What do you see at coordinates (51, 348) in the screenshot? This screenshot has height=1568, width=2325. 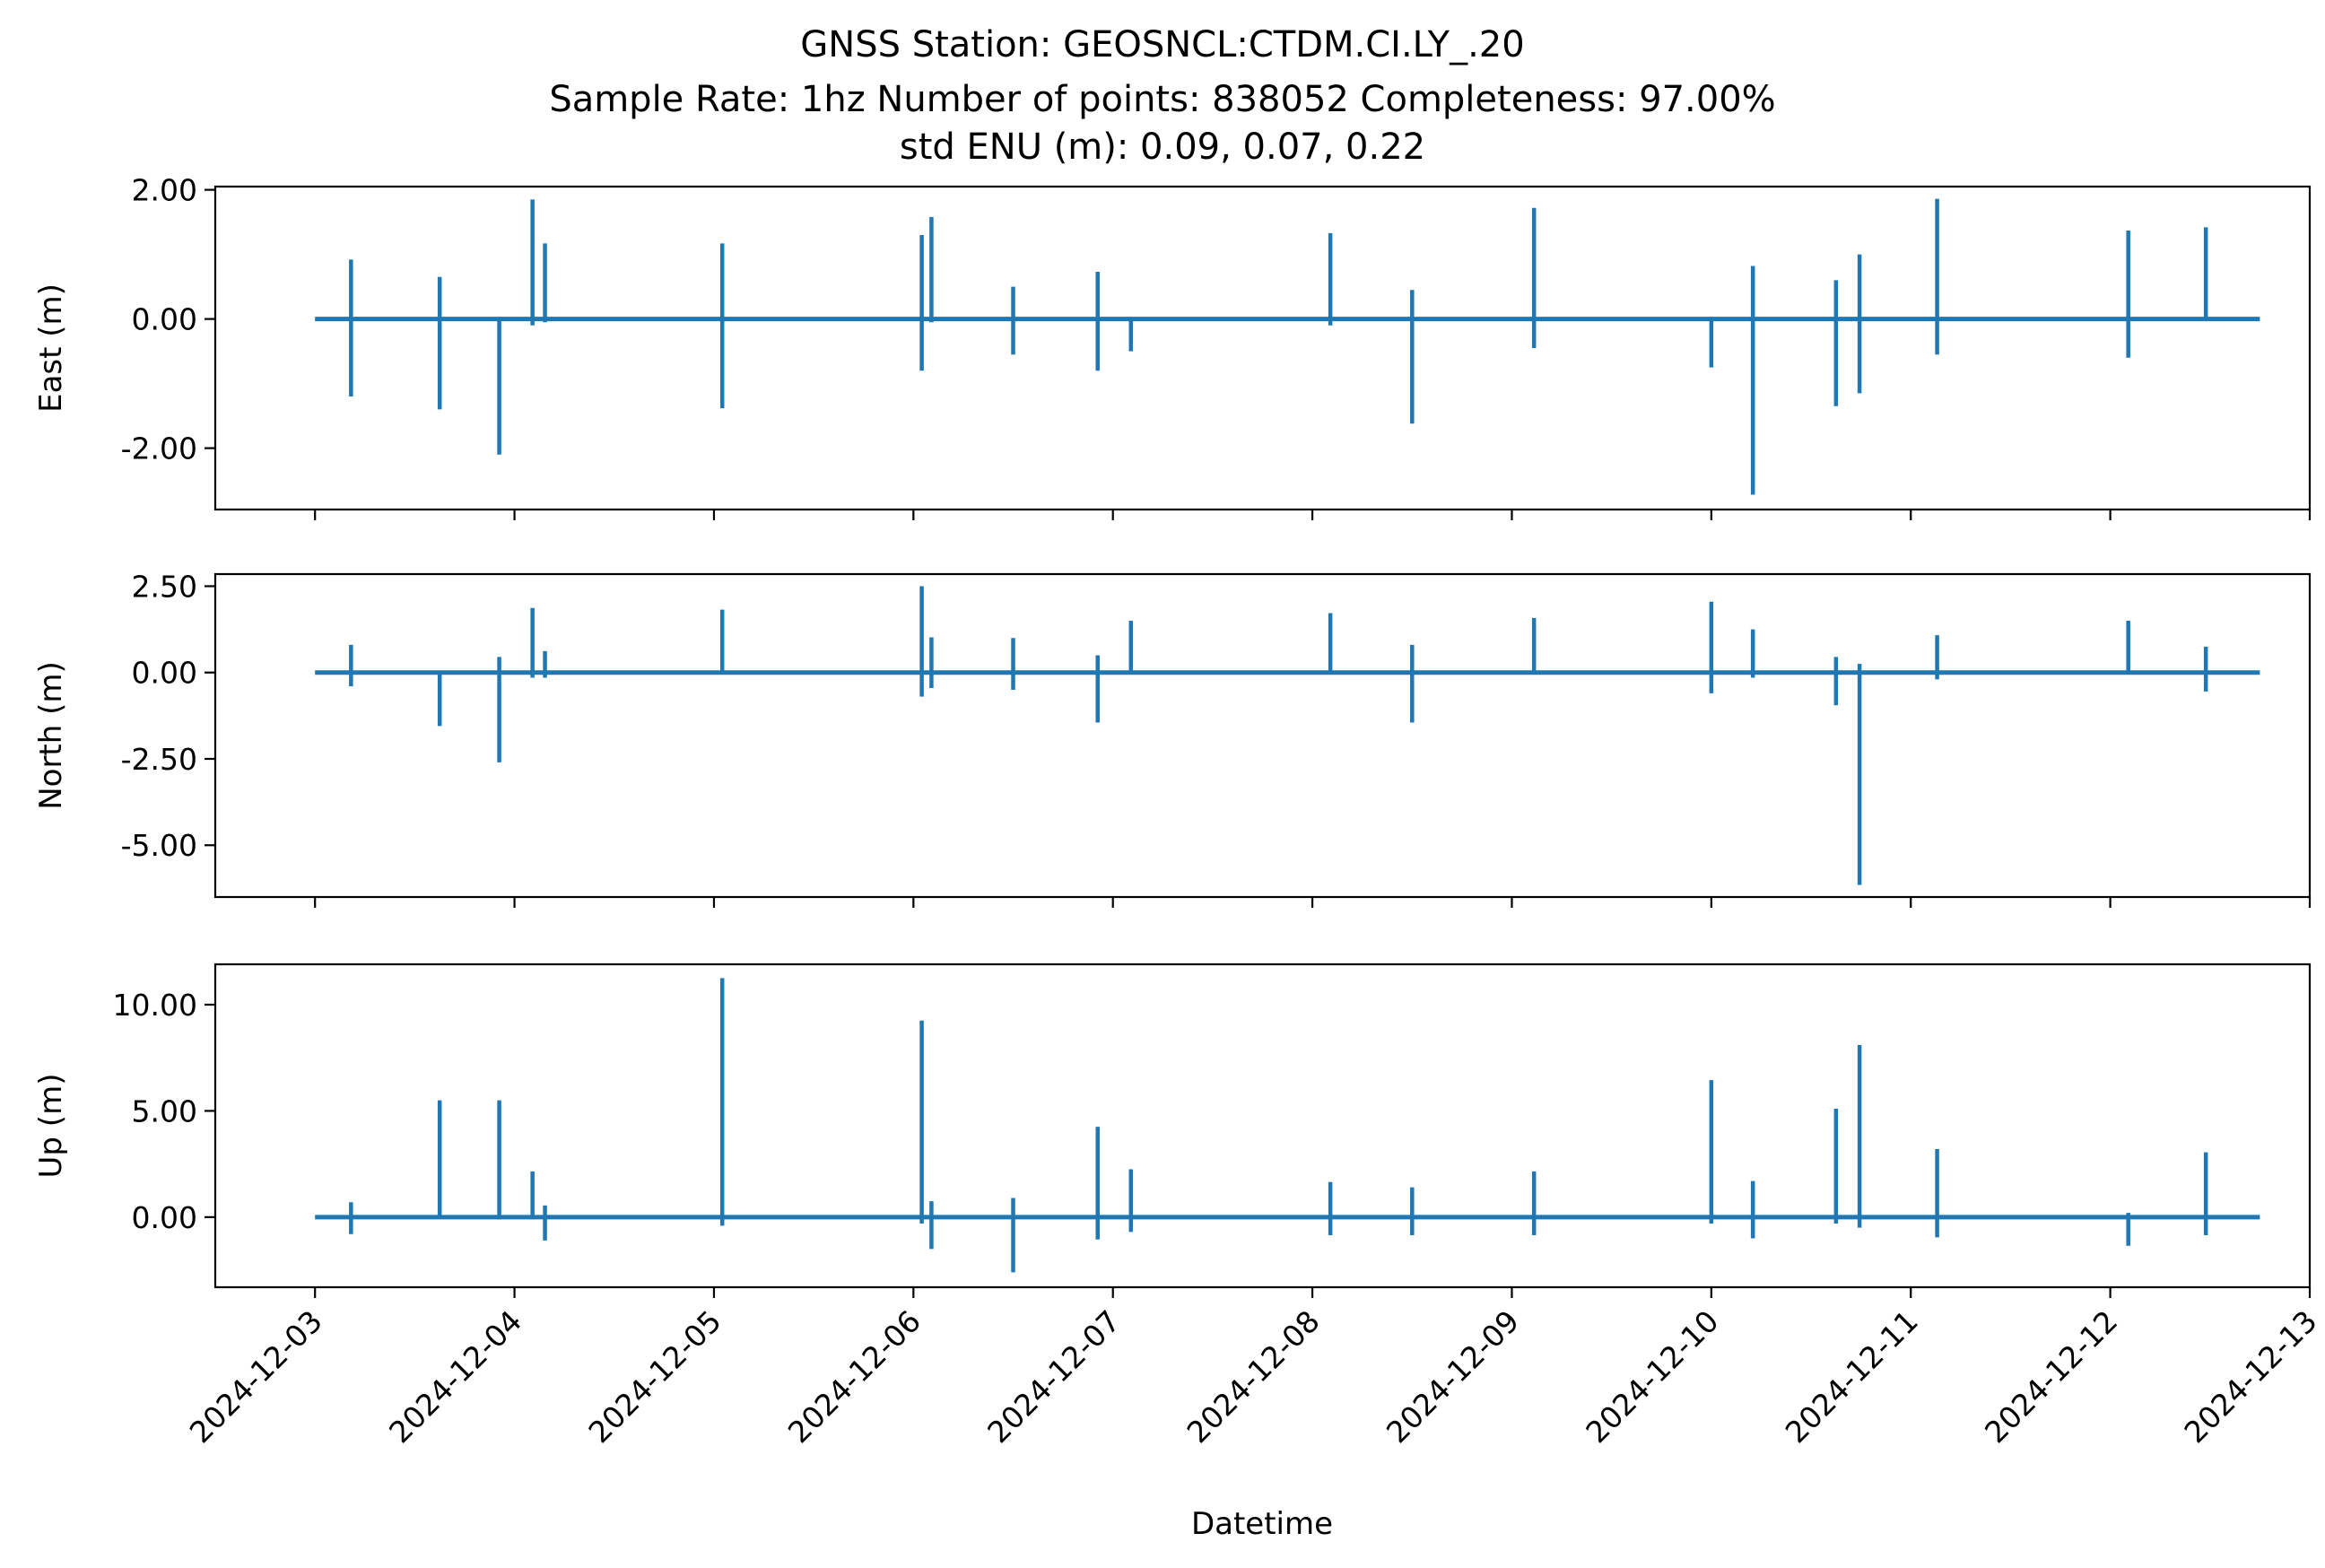 I see `ylabel-east: East (m)` at bounding box center [51, 348].